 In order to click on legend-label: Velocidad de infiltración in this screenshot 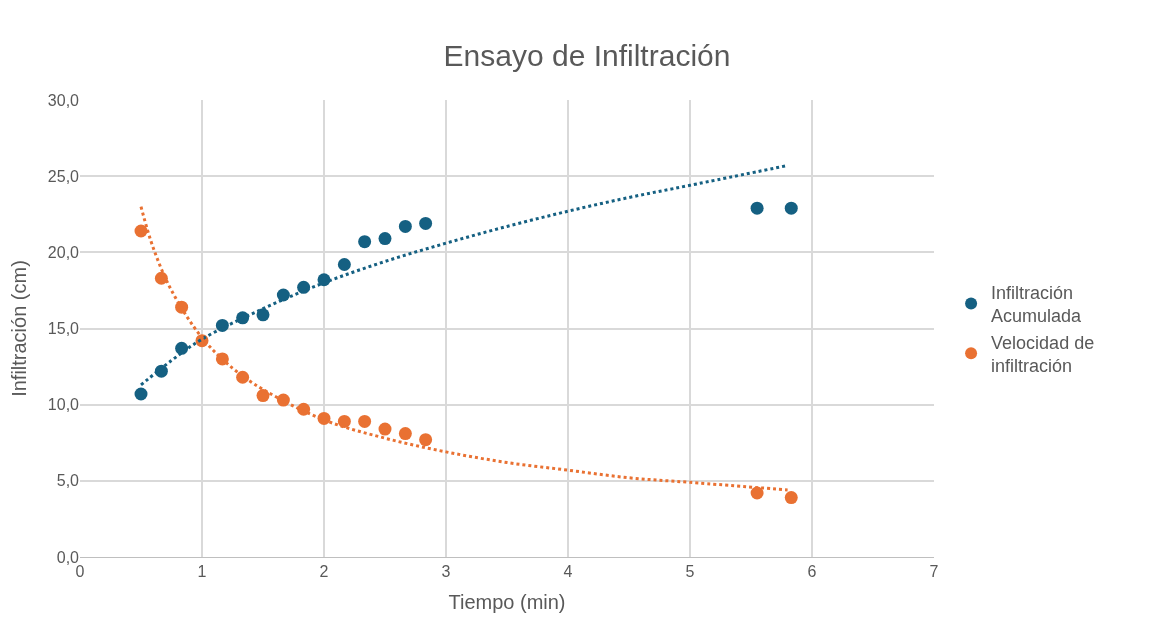, I will do `click(1043, 354)`.